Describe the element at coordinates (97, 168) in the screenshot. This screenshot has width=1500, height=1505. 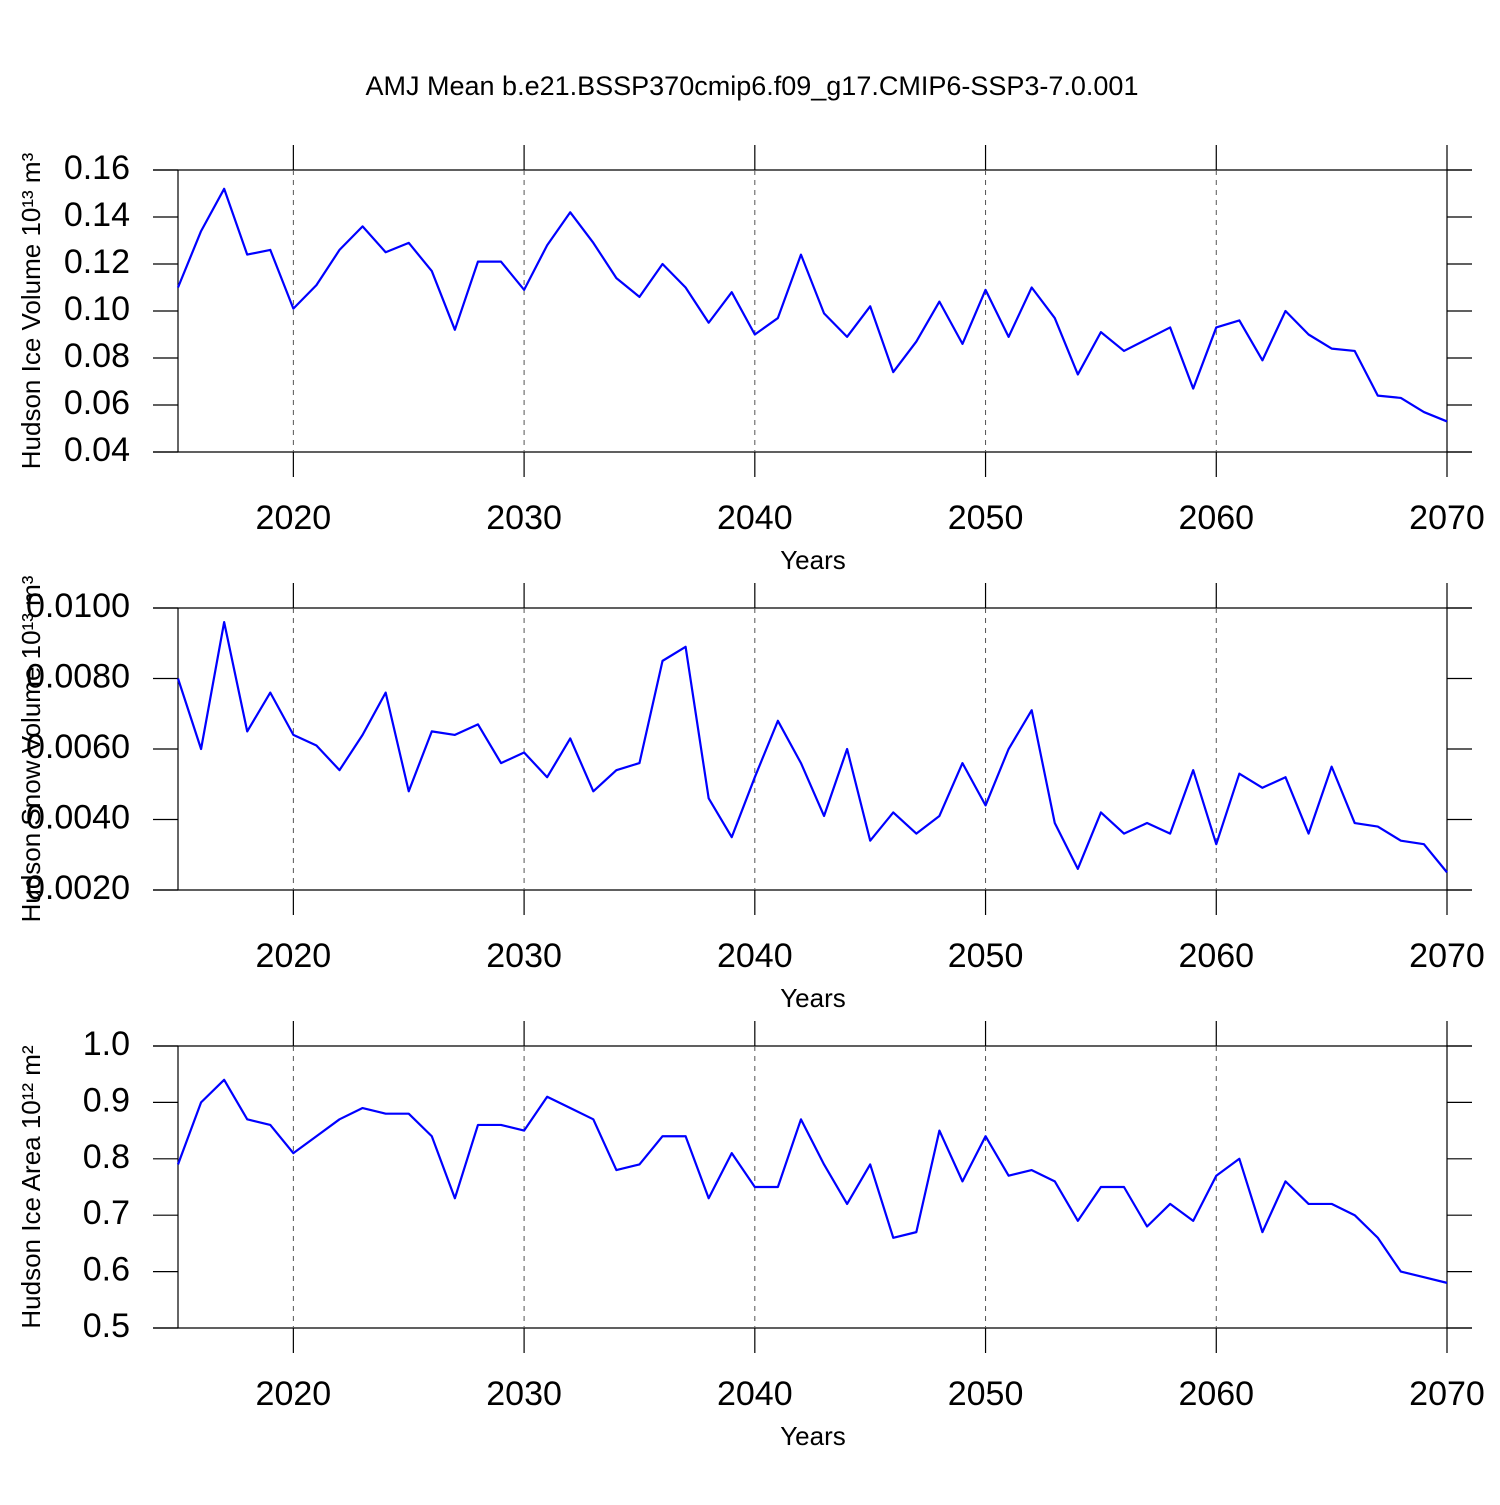
I see `y-tick-label: 0.16` at that location.